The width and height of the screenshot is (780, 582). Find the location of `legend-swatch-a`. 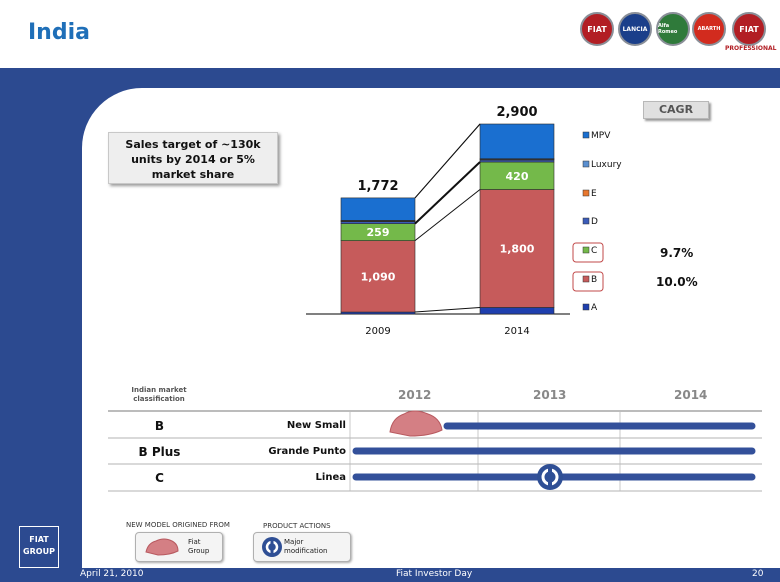

legend-swatch-a is located at coordinates (586, 307).